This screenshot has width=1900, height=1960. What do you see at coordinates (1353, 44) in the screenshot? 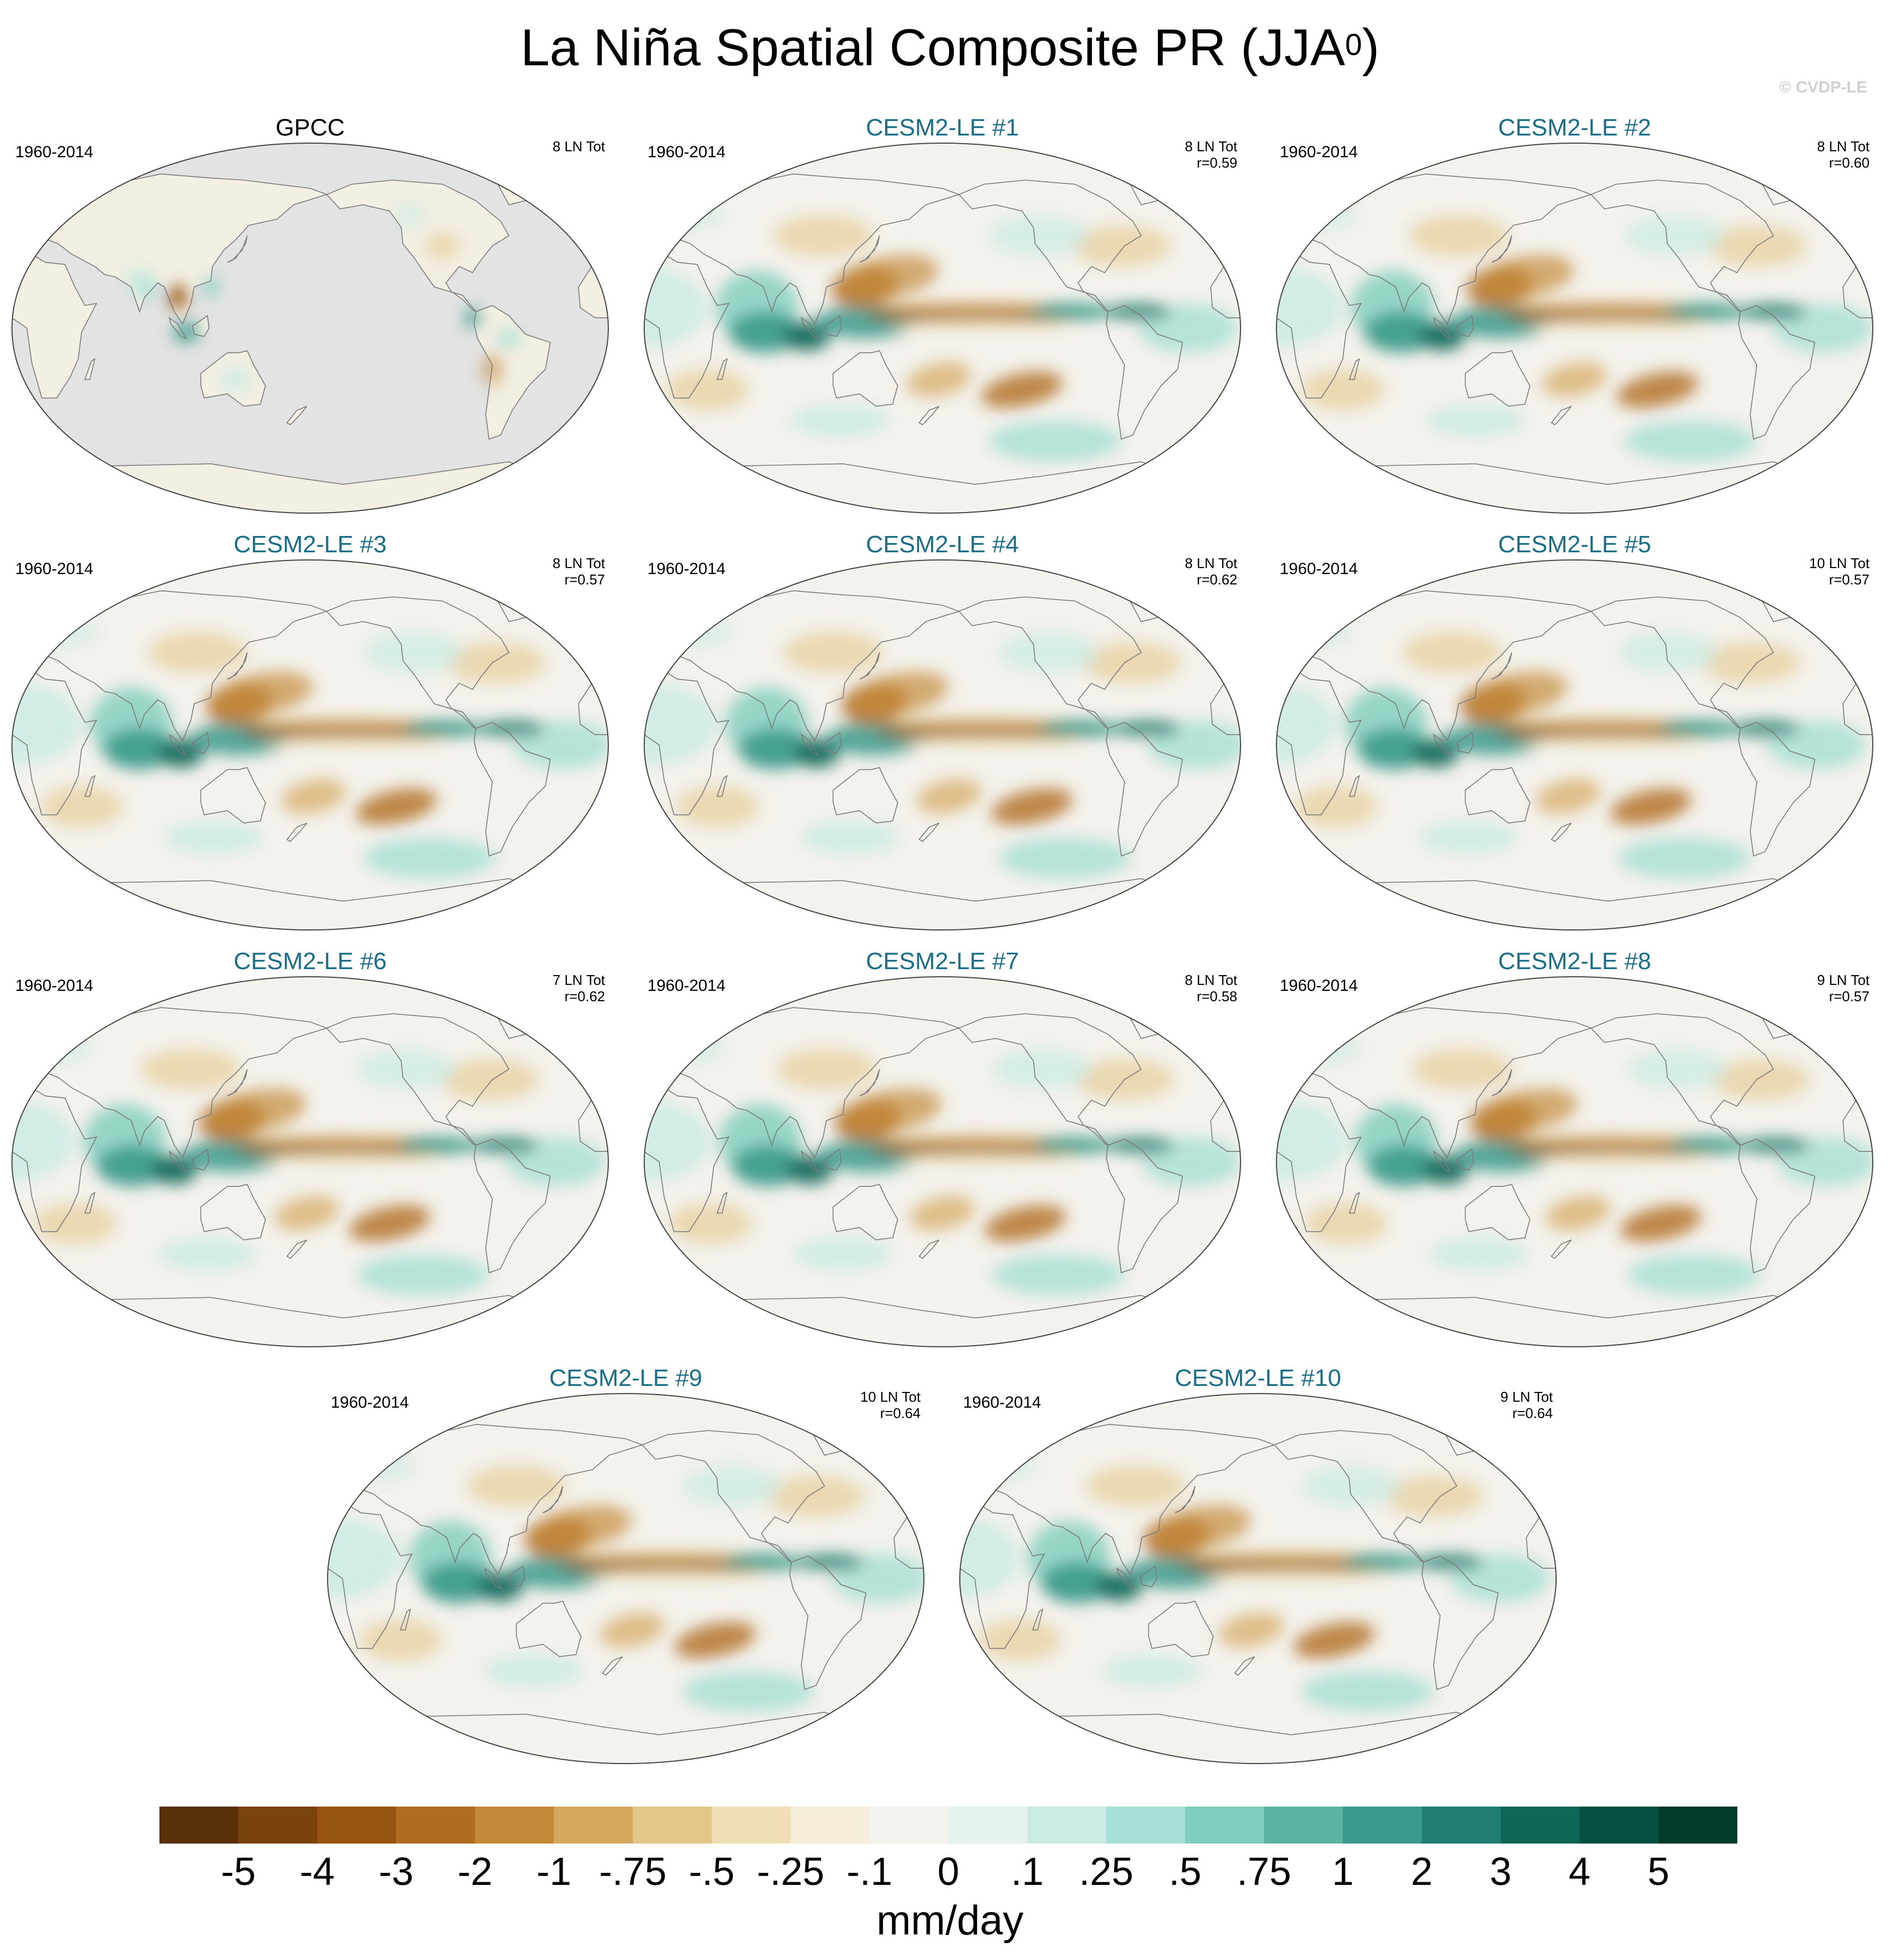
I see `figure-title-superscript: 0` at bounding box center [1353, 44].